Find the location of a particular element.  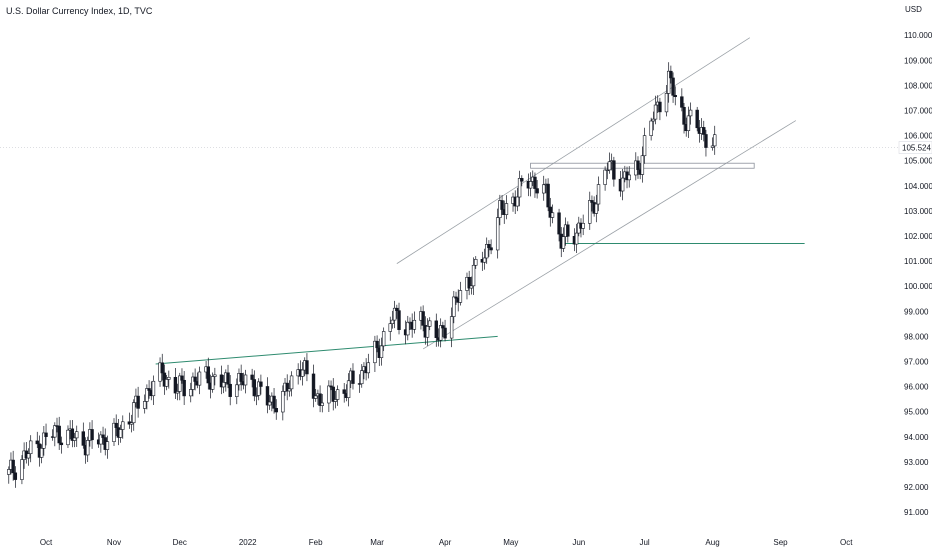

price-tick-label: 94.000 is located at coordinates (916, 437).